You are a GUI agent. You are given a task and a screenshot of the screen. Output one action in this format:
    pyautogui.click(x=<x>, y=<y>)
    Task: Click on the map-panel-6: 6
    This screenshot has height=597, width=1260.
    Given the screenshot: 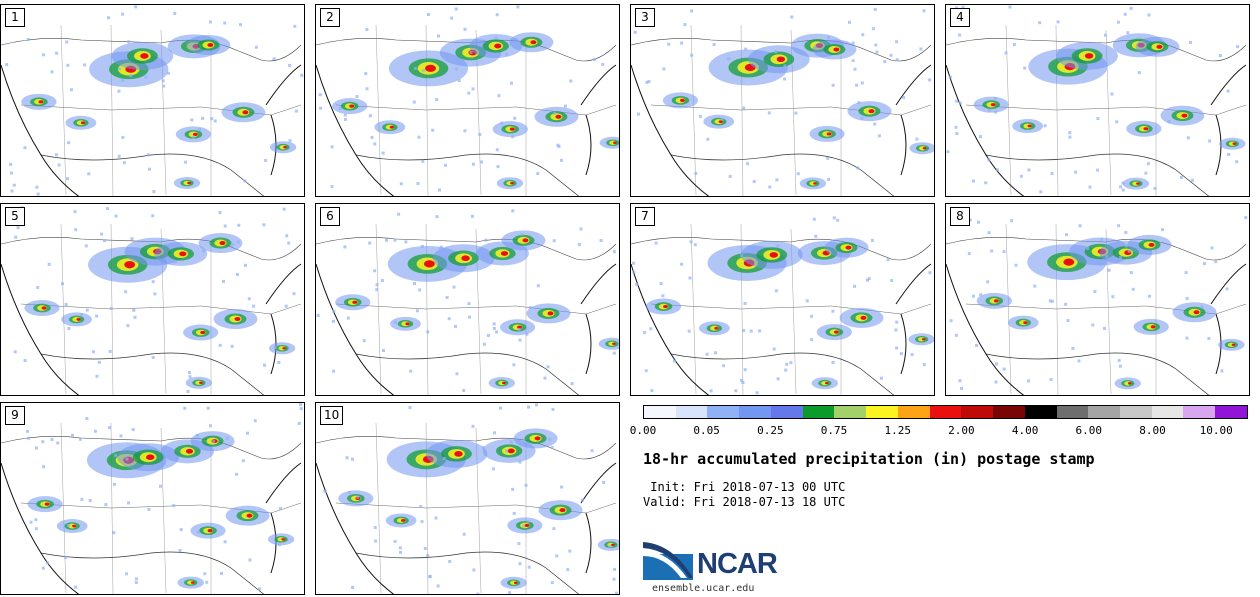 What is the action you would take?
    pyautogui.click(x=467, y=299)
    